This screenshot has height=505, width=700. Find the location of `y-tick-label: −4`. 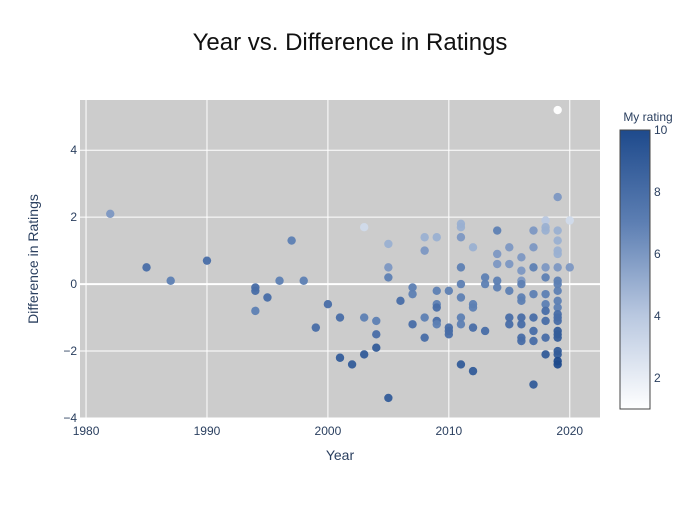

y-tick-label: −4 is located at coordinates (70, 418).